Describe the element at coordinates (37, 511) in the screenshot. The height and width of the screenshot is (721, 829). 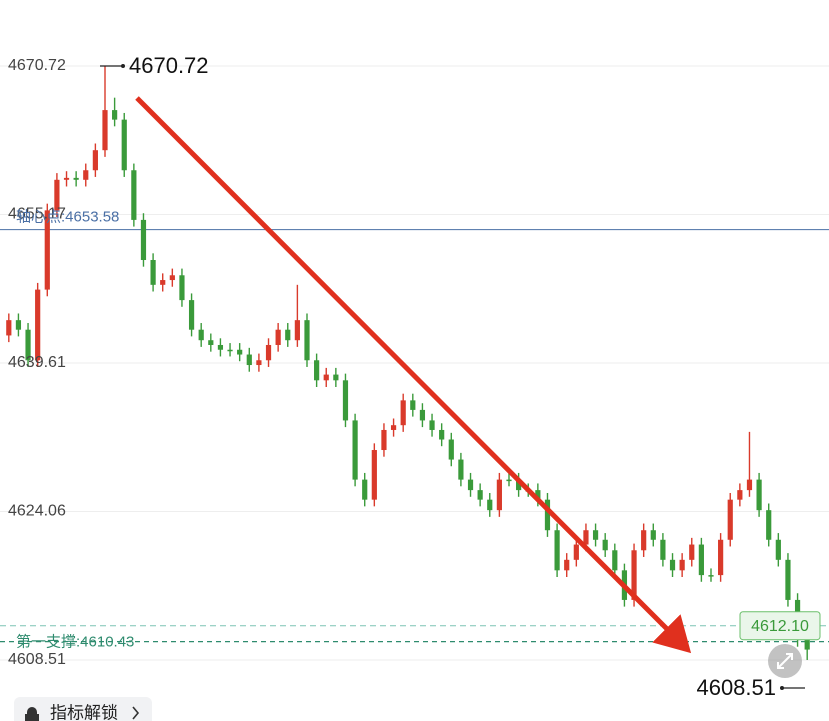
I see `y-tick-label: 4624.06` at that location.